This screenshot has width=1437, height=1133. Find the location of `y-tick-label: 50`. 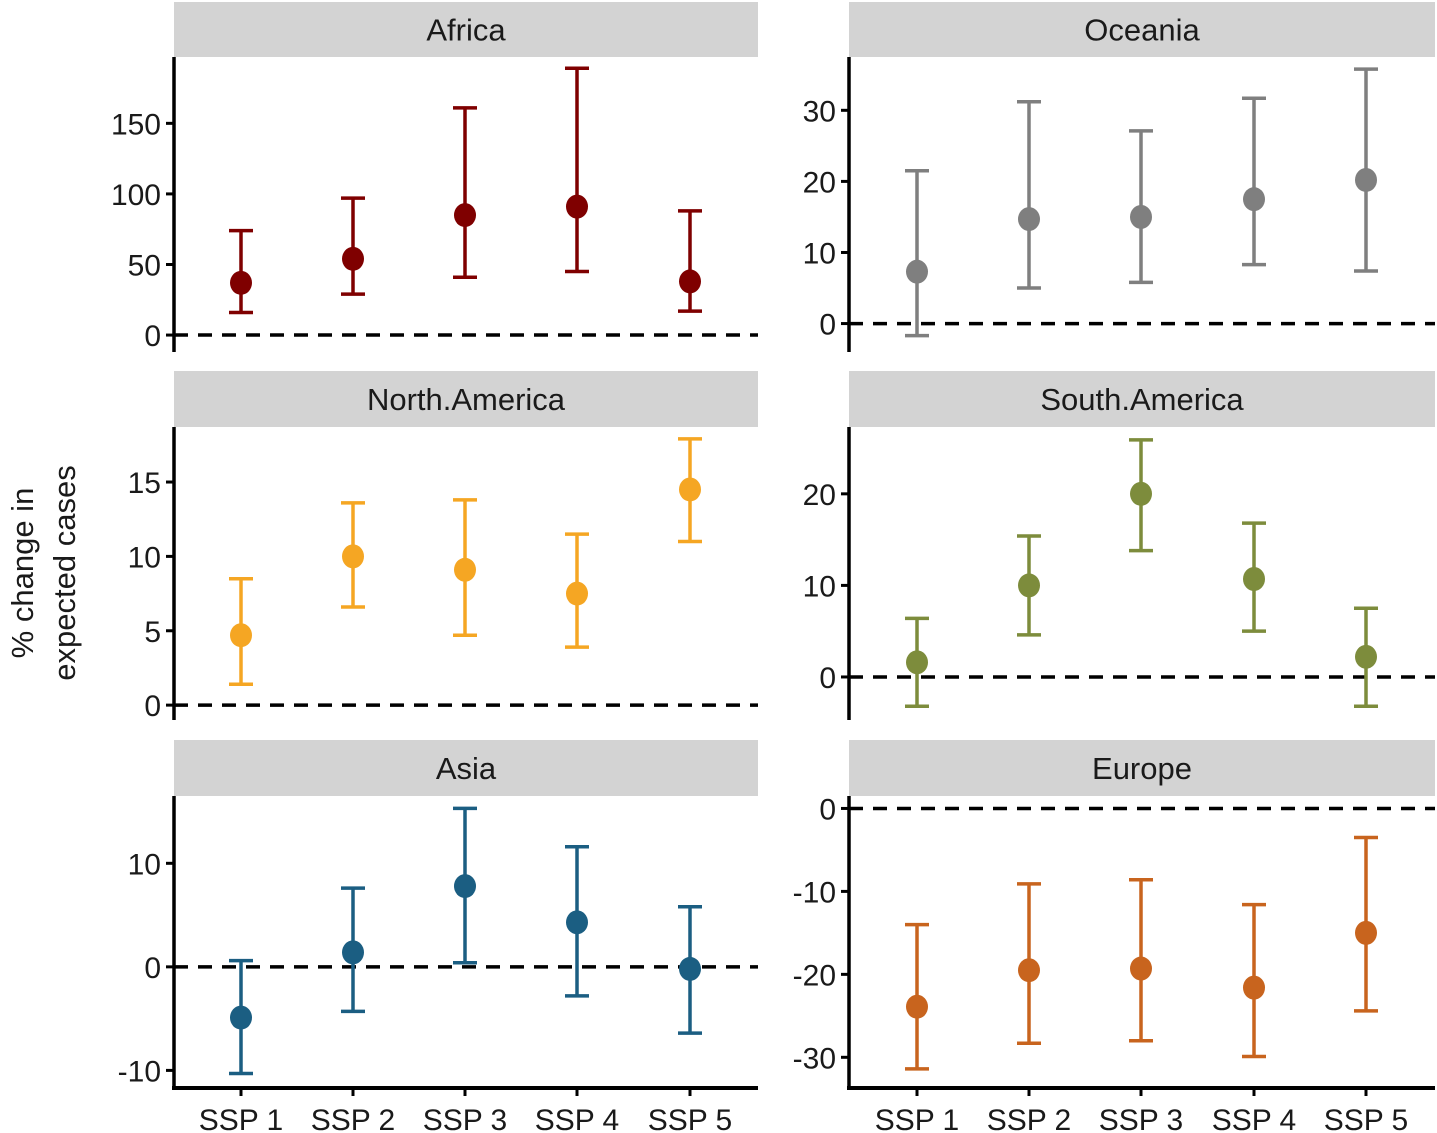

y-tick-label: 50 is located at coordinates (144, 265).